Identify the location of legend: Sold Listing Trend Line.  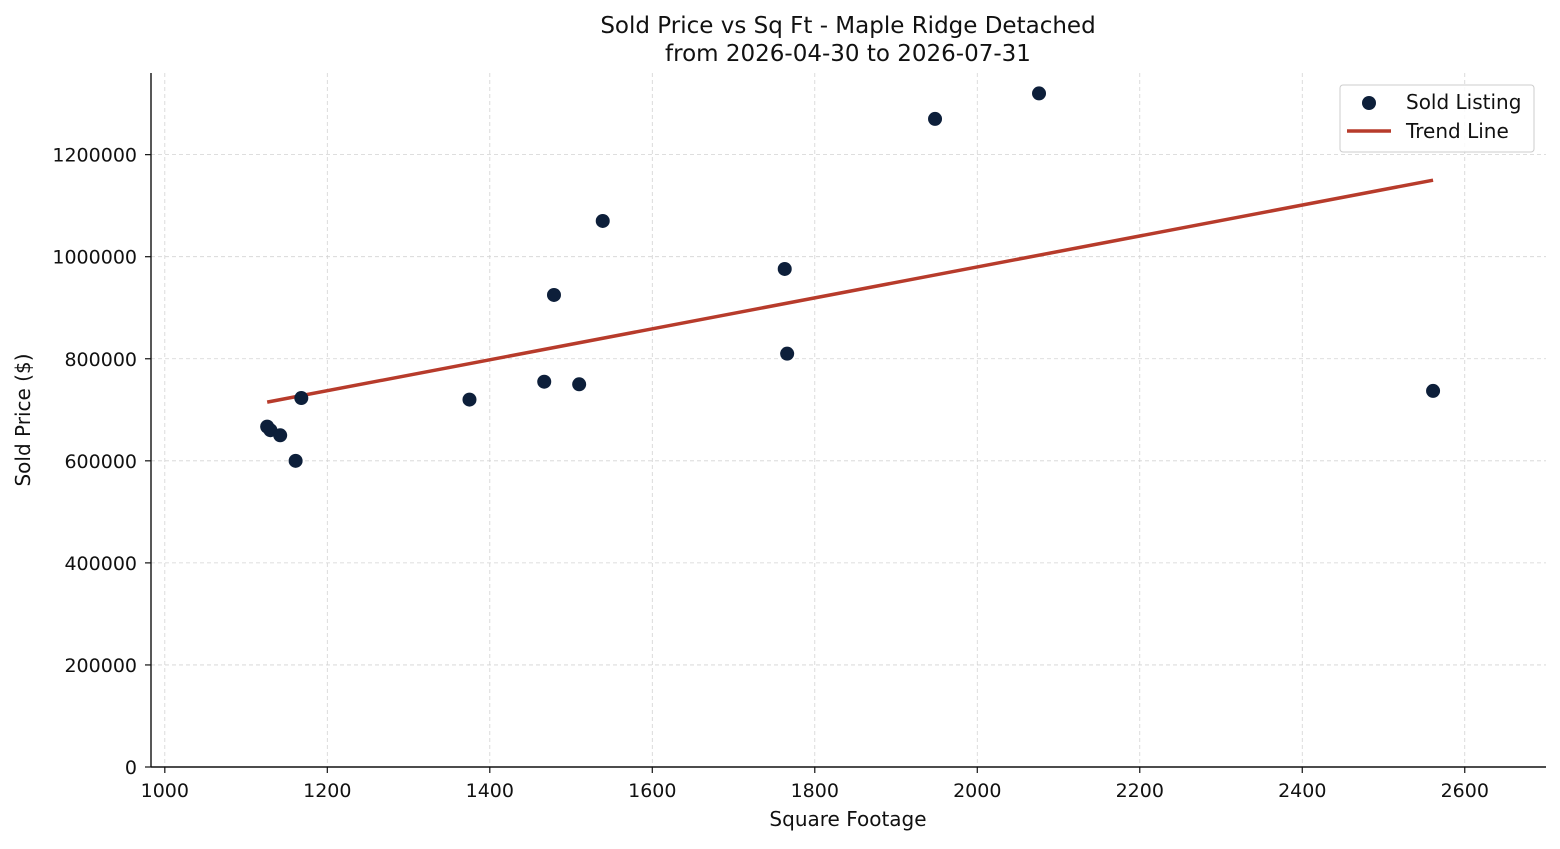
(1437, 118).